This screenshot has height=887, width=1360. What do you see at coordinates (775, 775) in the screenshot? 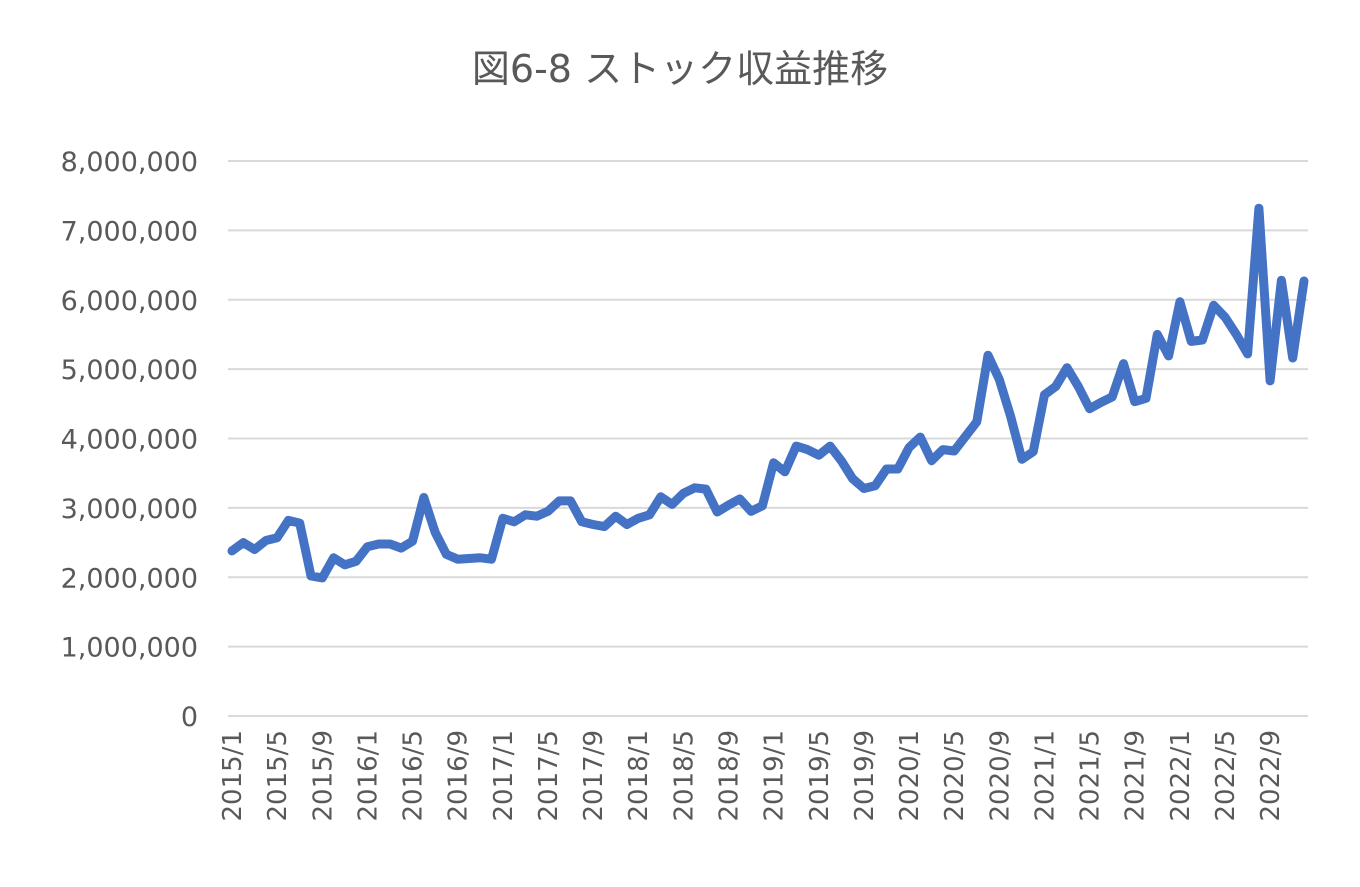
I see `x-tick-label: 2019/1` at bounding box center [775, 775].